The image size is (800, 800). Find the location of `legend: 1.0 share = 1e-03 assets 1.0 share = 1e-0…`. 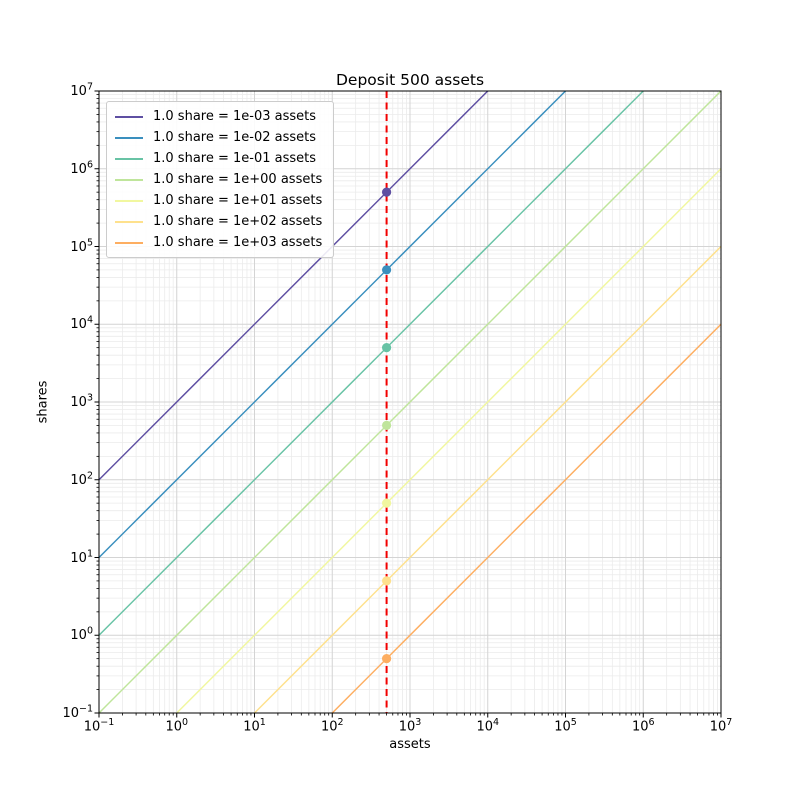

legend: 1.0 share = 1e-03 assets 1.0 share = 1e-0… is located at coordinates (220, 179).